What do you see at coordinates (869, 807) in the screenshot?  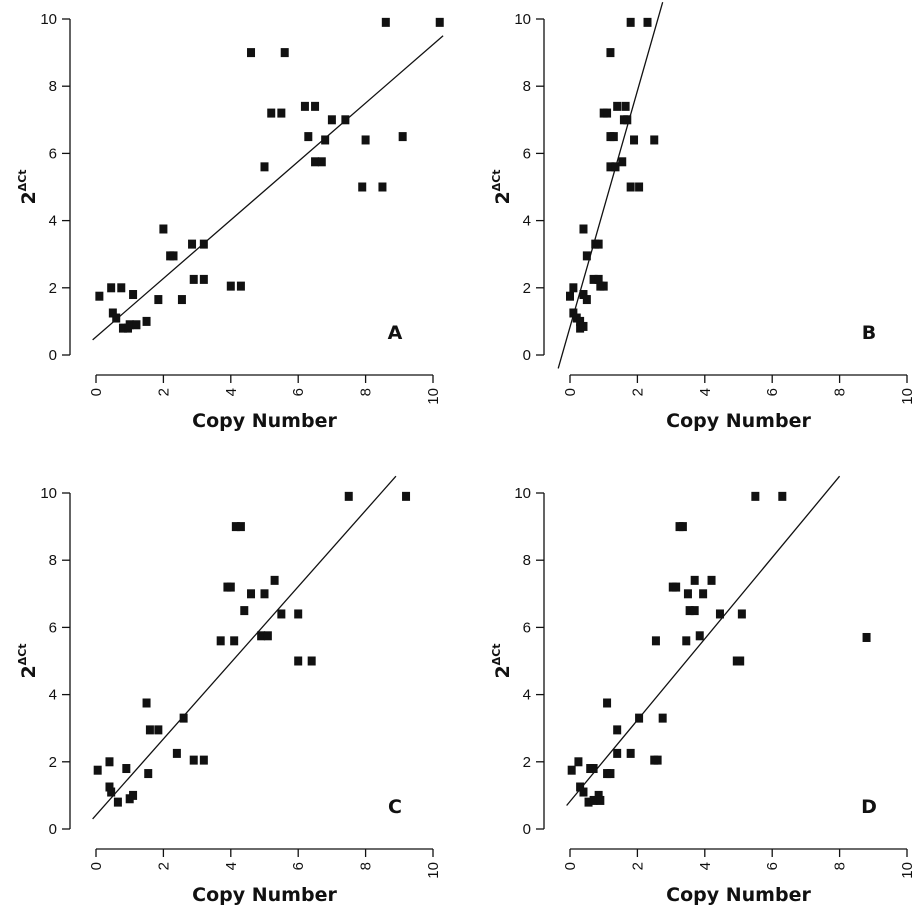 I see `panel-d-label: D` at bounding box center [869, 807].